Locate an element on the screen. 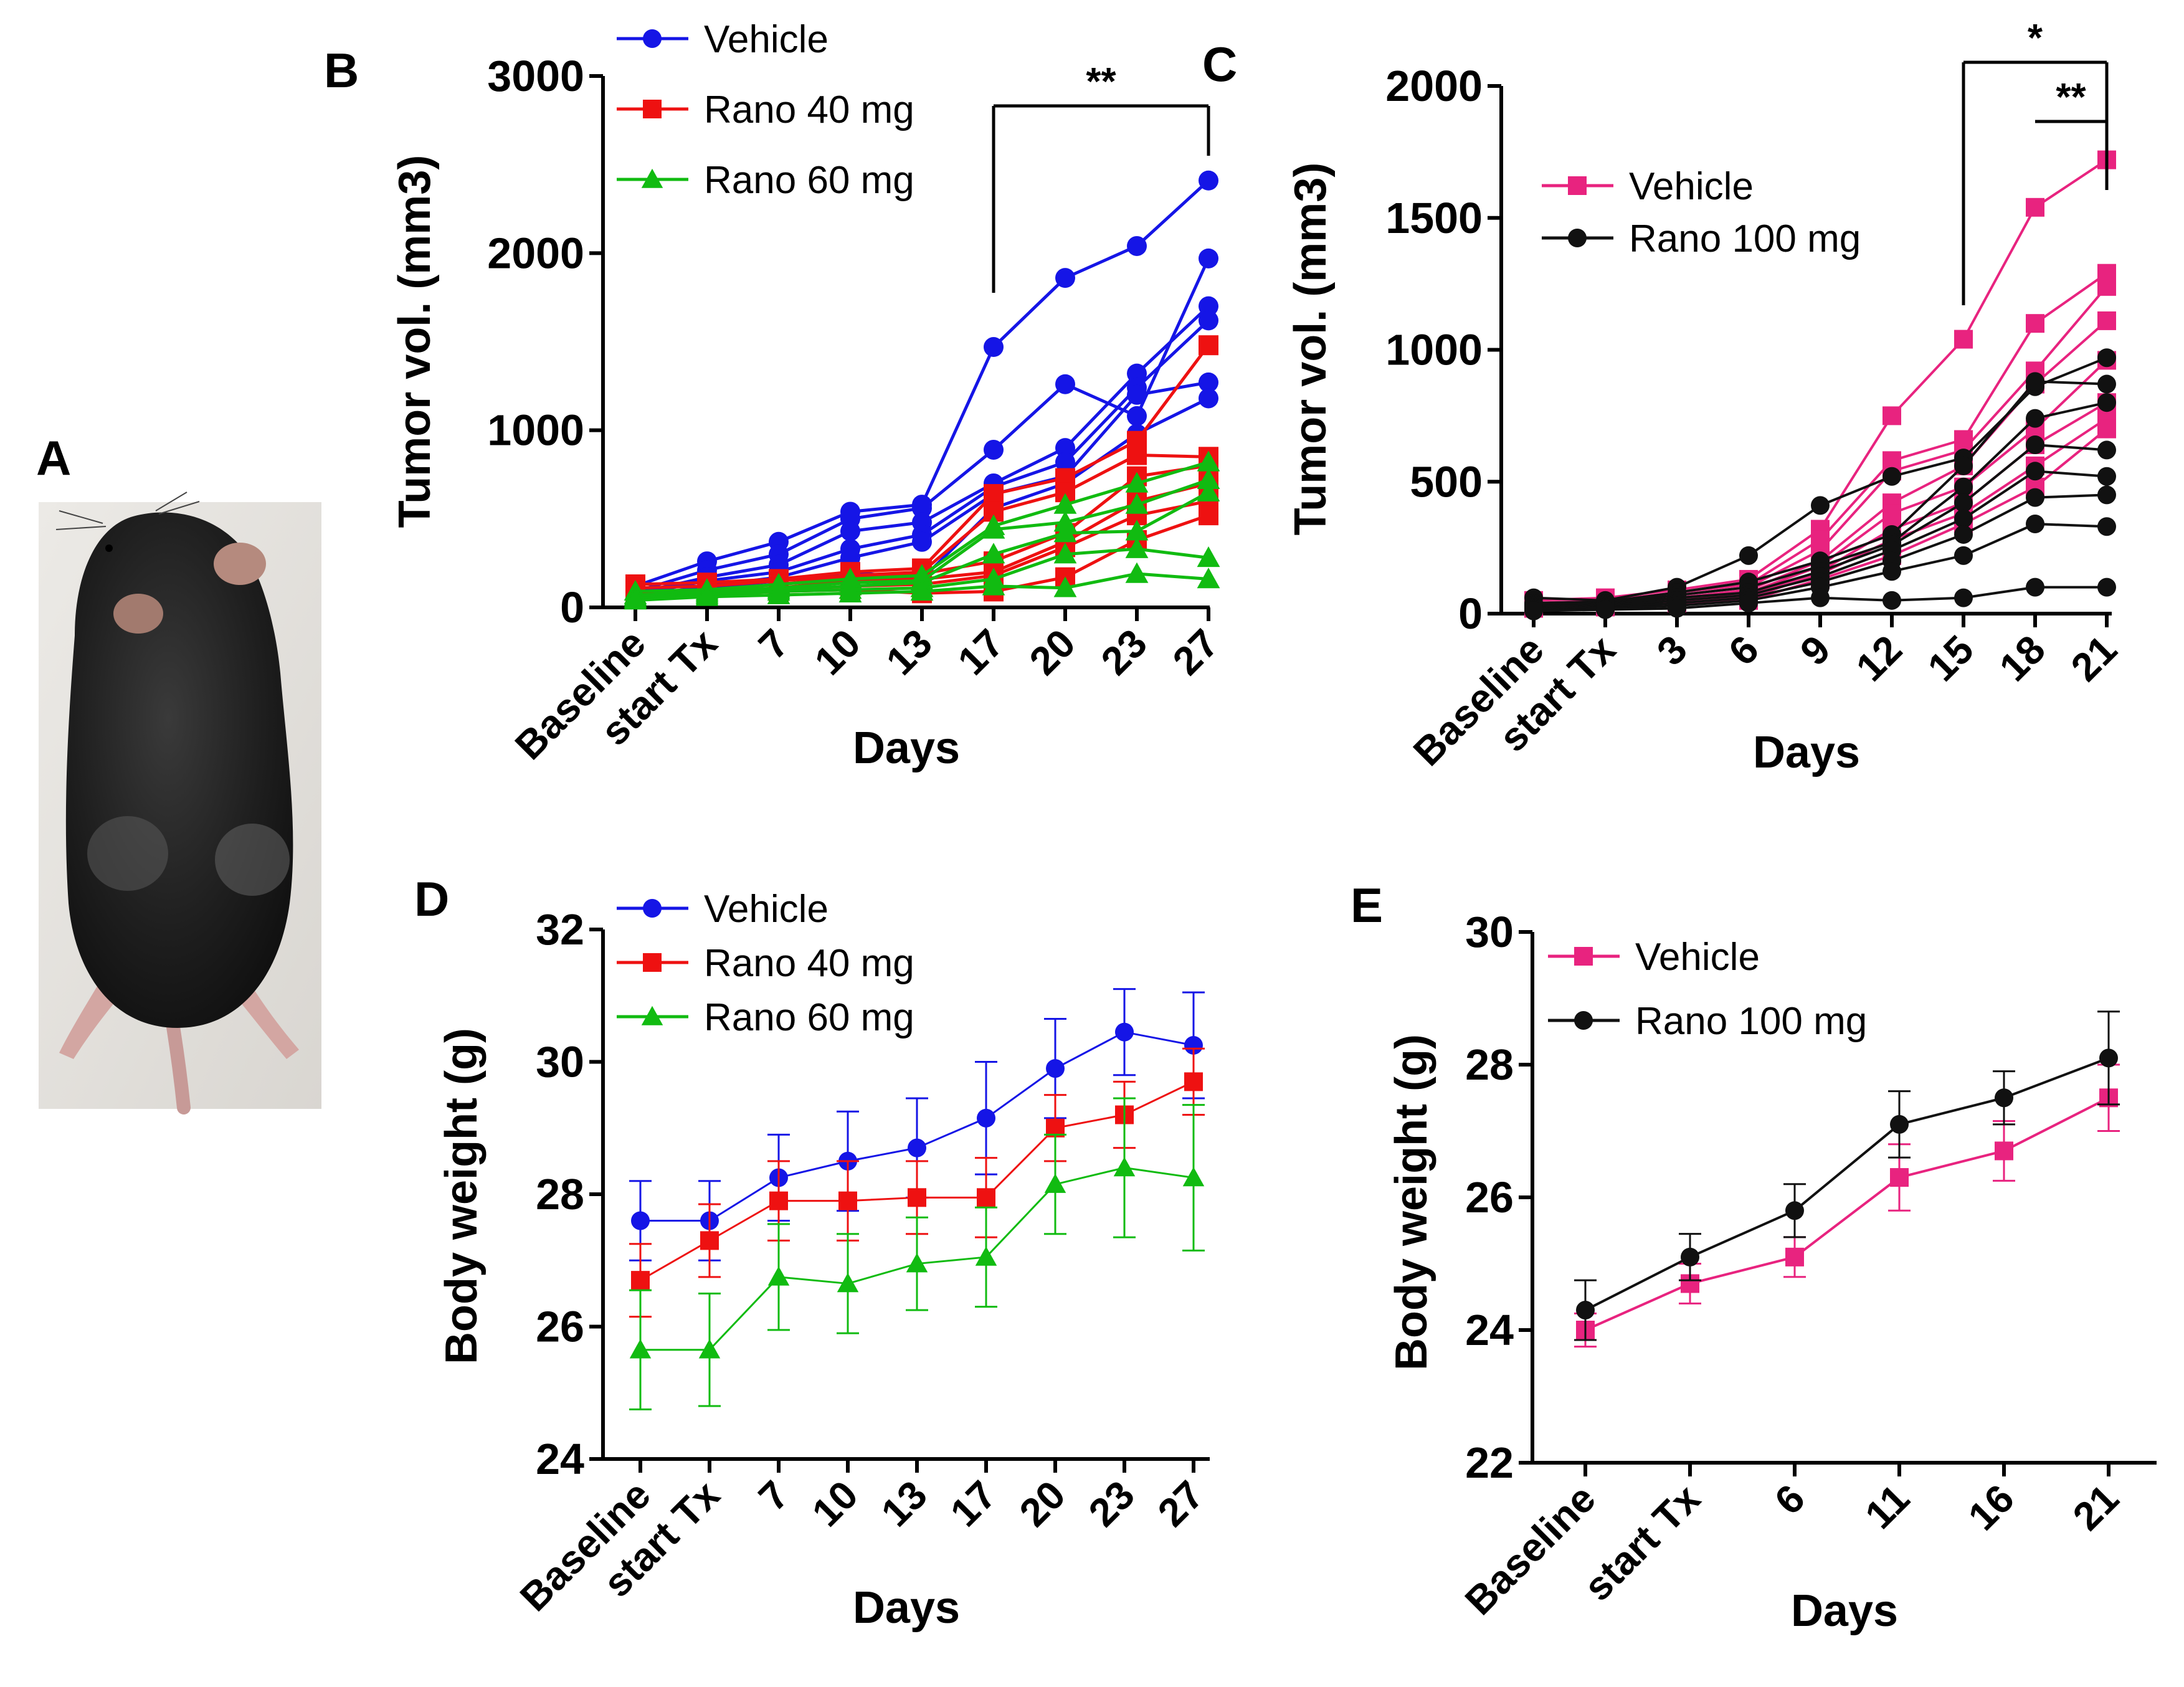 The image size is (2184, 1687). x-tick-label: 6 is located at coordinates (1743, 651).